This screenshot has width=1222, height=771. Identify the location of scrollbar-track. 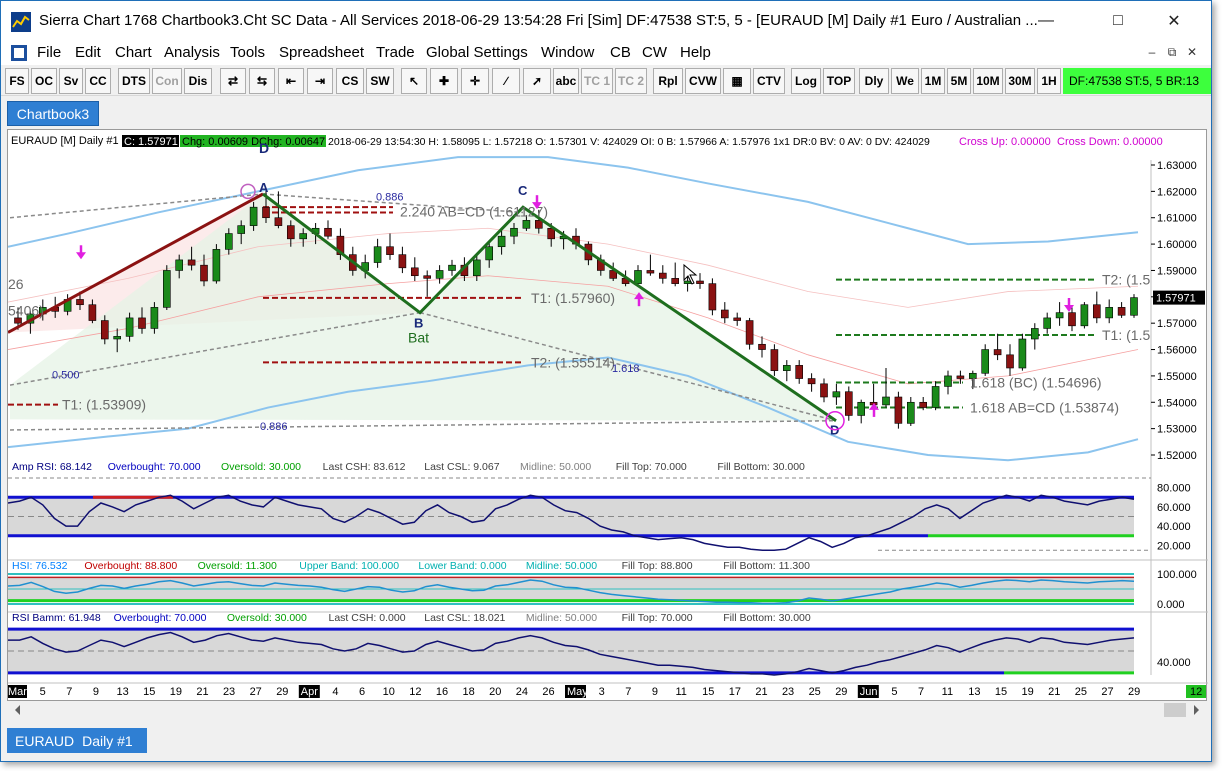
(607, 710).